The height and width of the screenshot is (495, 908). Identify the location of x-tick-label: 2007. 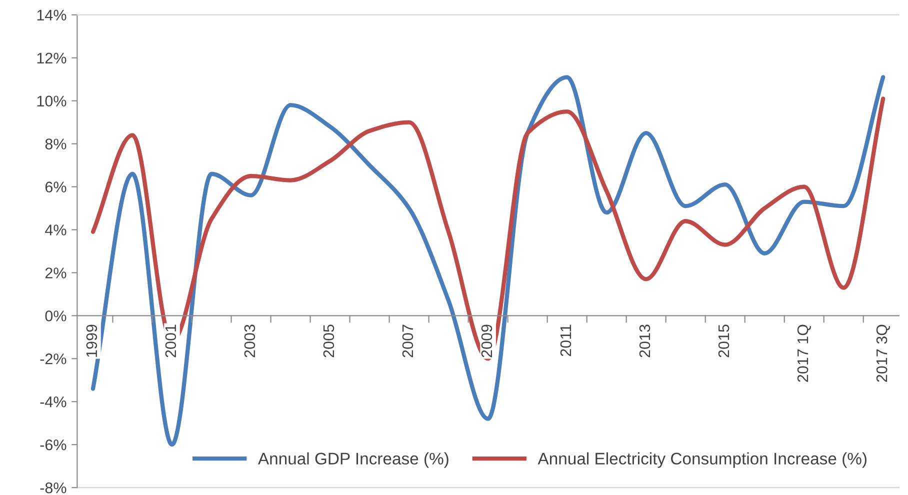
(408, 341).